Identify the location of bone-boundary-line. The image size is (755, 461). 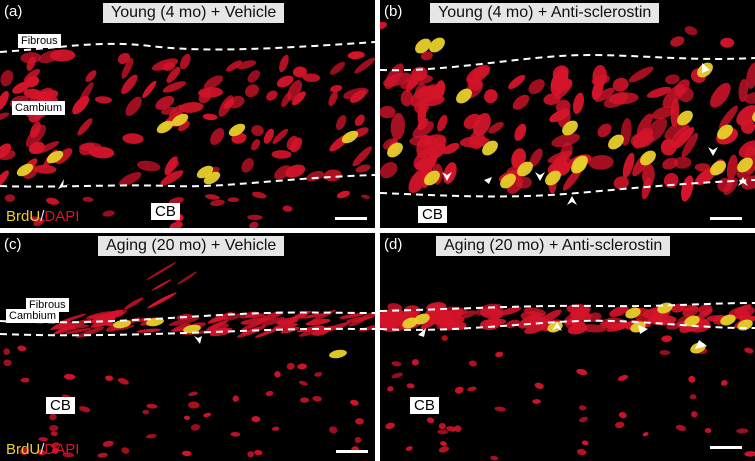
(187, 332).